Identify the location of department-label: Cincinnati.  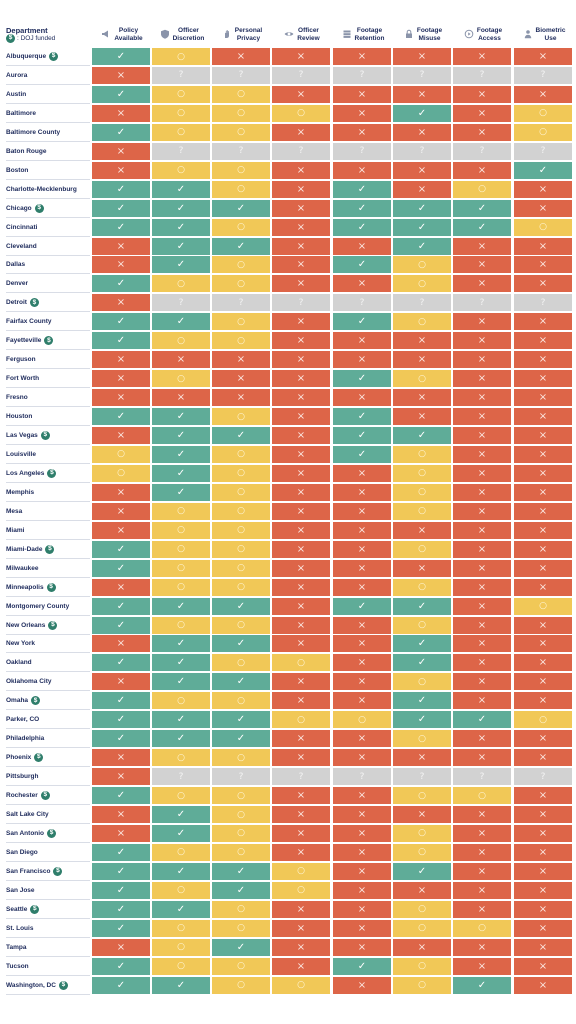
(22, 227).